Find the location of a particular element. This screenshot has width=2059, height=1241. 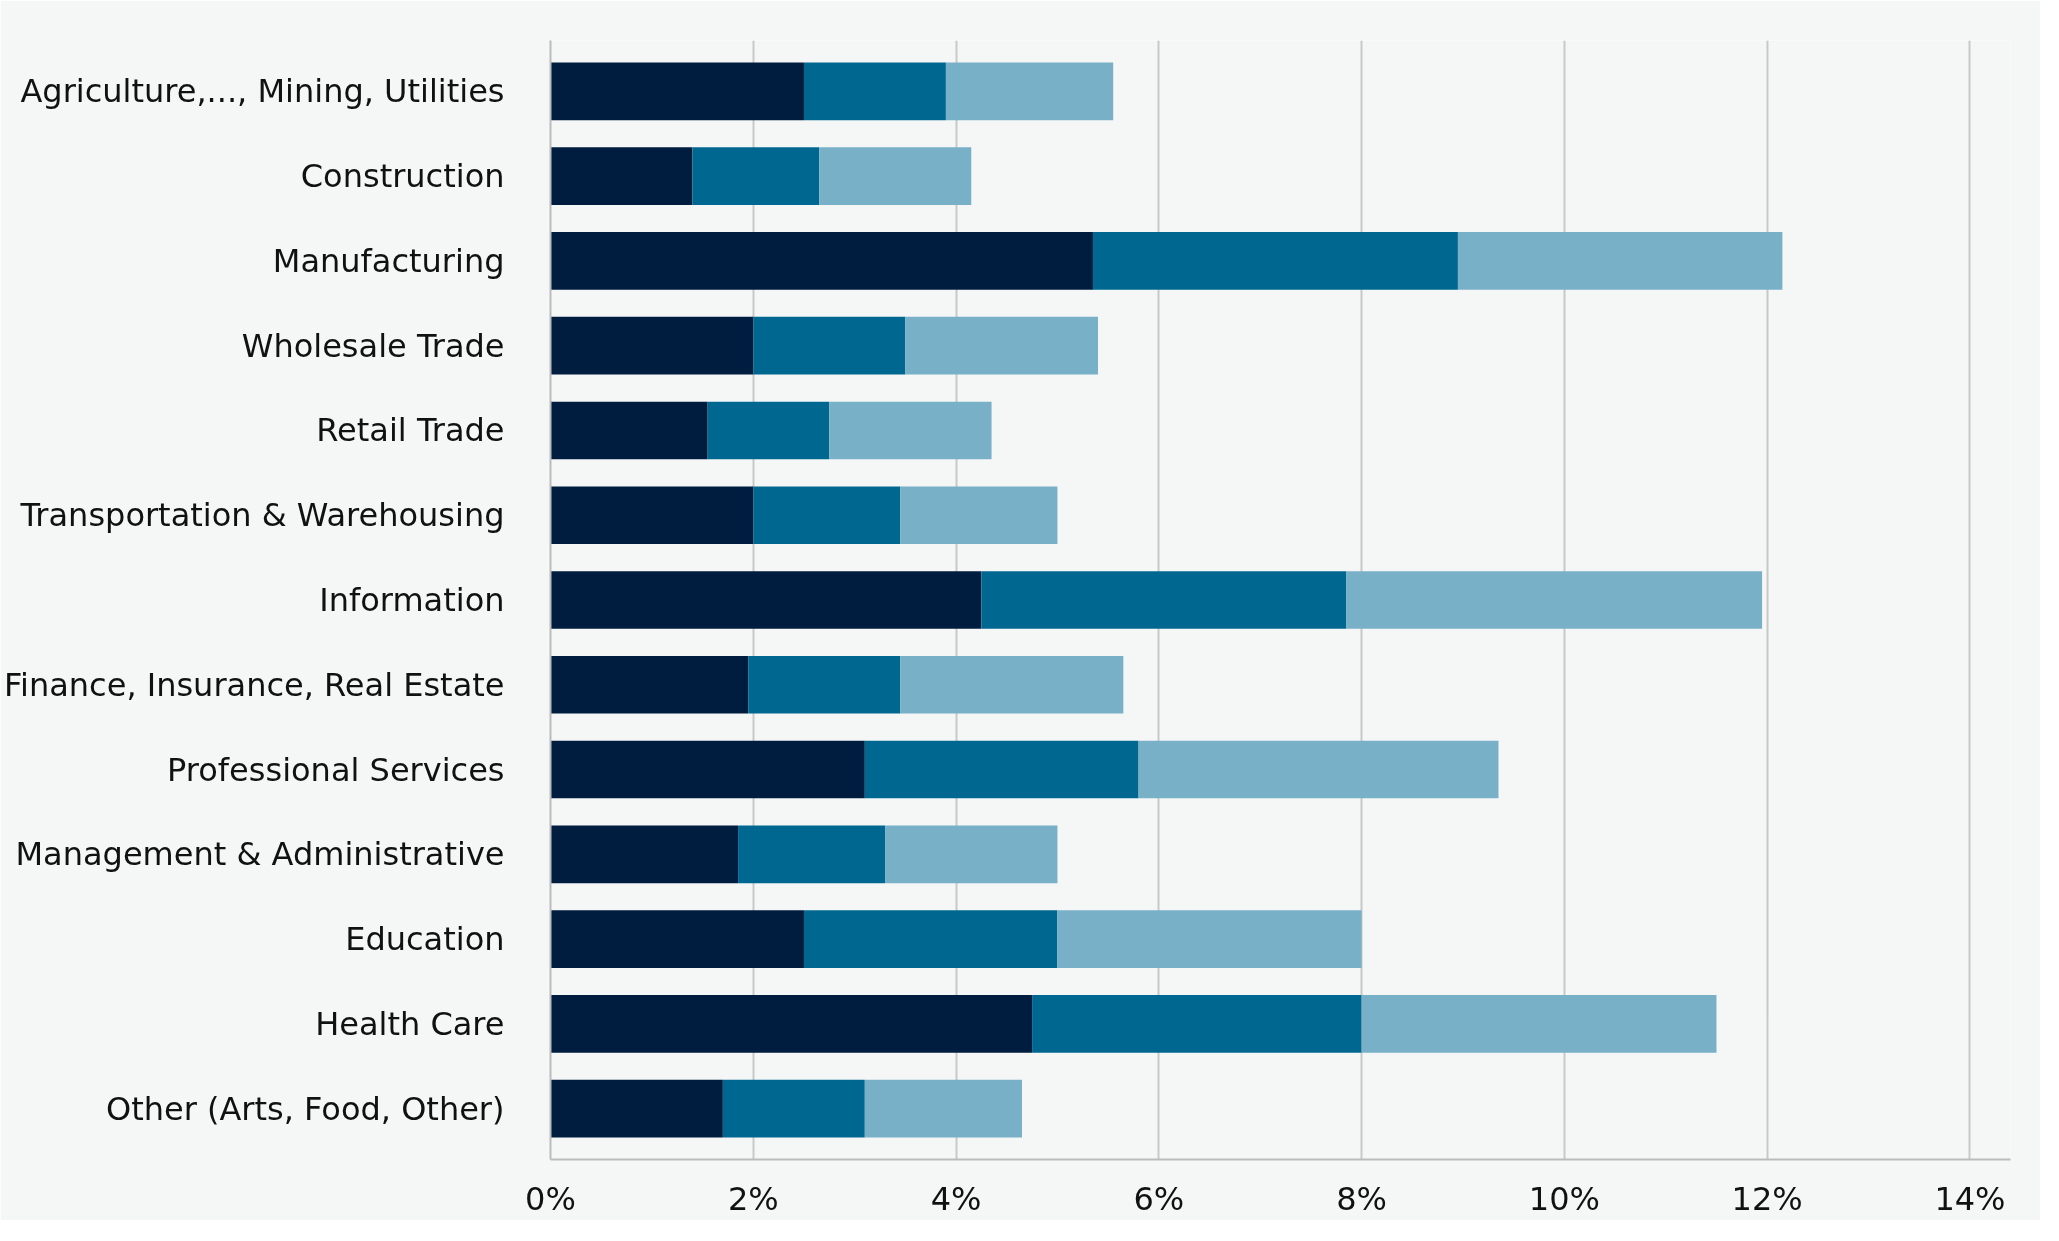

y-tick-label: Agriculture,..., Mining, Utilities is located at coordinates (262, 91).